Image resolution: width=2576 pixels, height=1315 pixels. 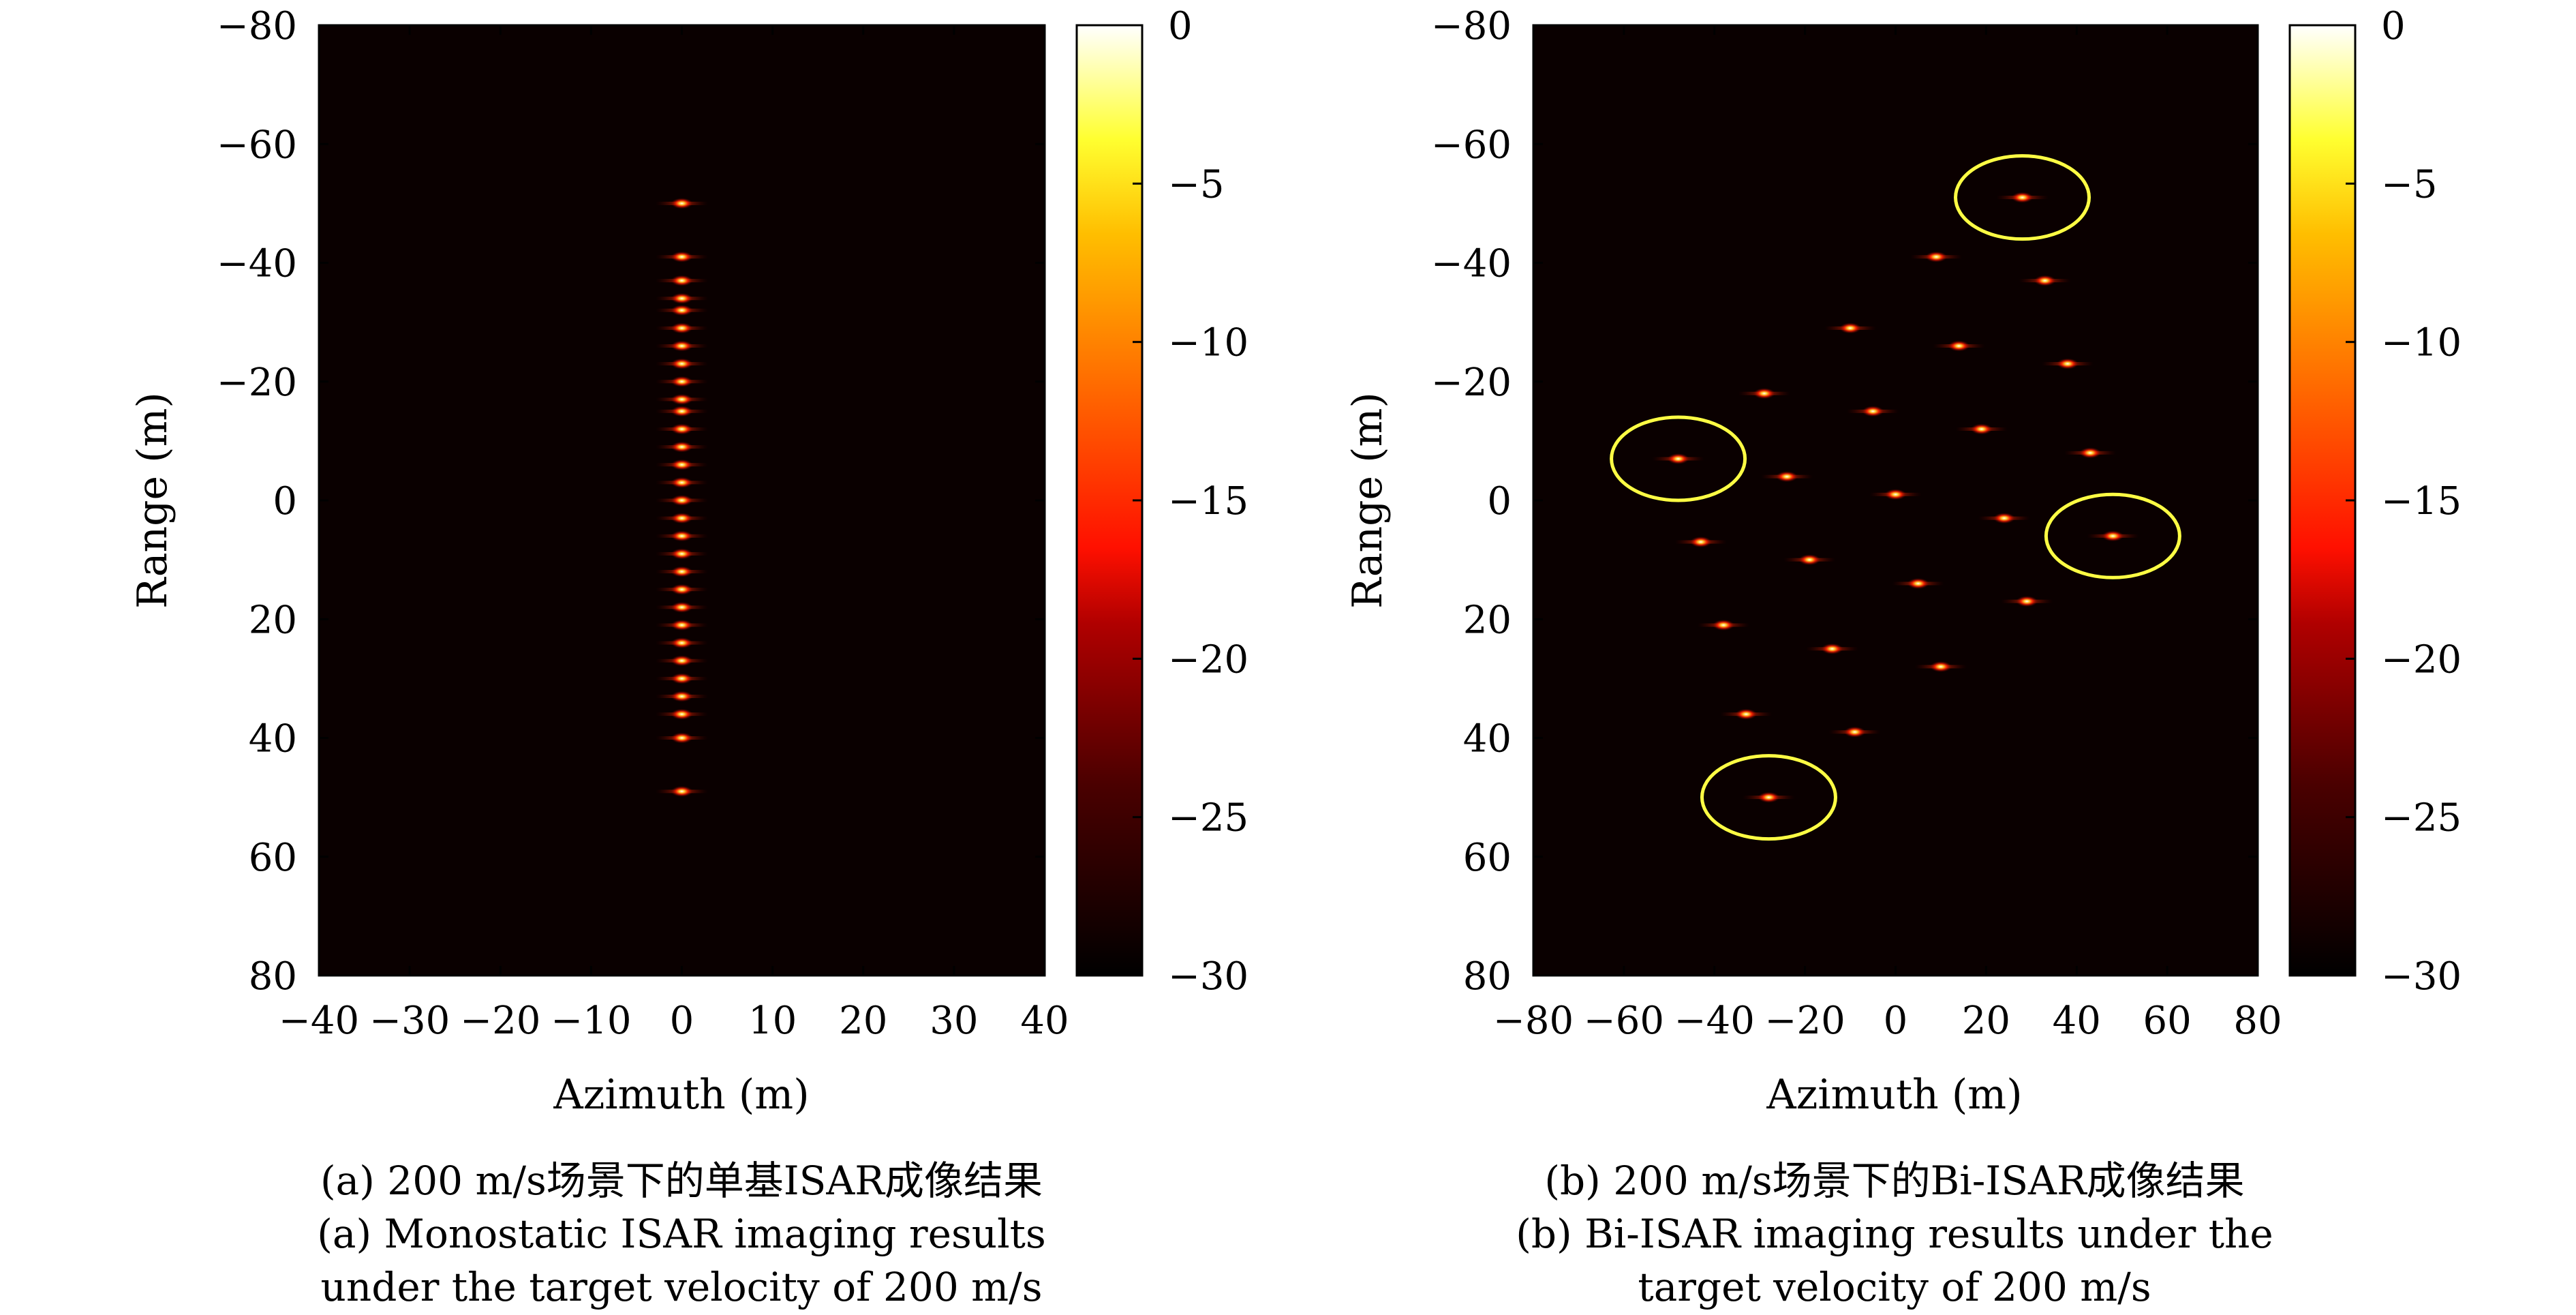 I want to click on panel-a-colorbar, so click(x=1109, y=501).